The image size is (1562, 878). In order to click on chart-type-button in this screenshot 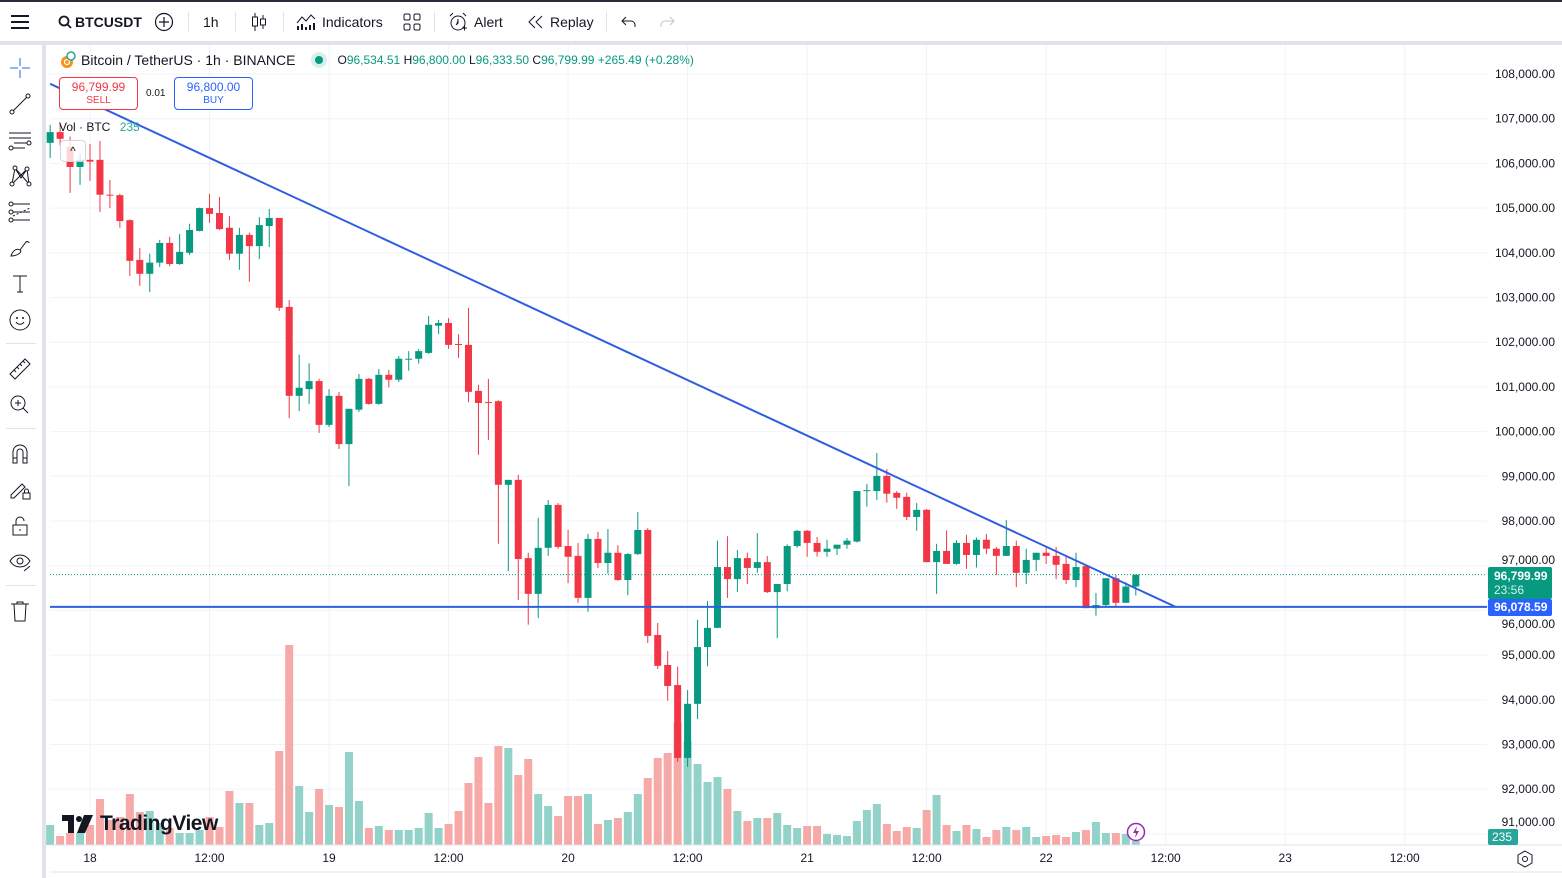, I will do `click(259, 21)`.